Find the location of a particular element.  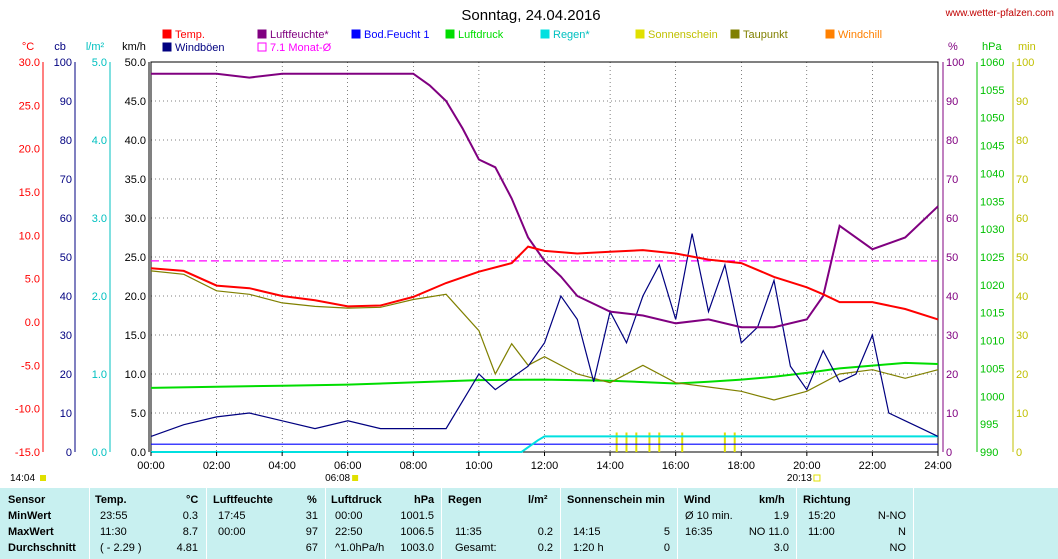

stats-header-press: Luftdruck is located at coordinates (356, 500).